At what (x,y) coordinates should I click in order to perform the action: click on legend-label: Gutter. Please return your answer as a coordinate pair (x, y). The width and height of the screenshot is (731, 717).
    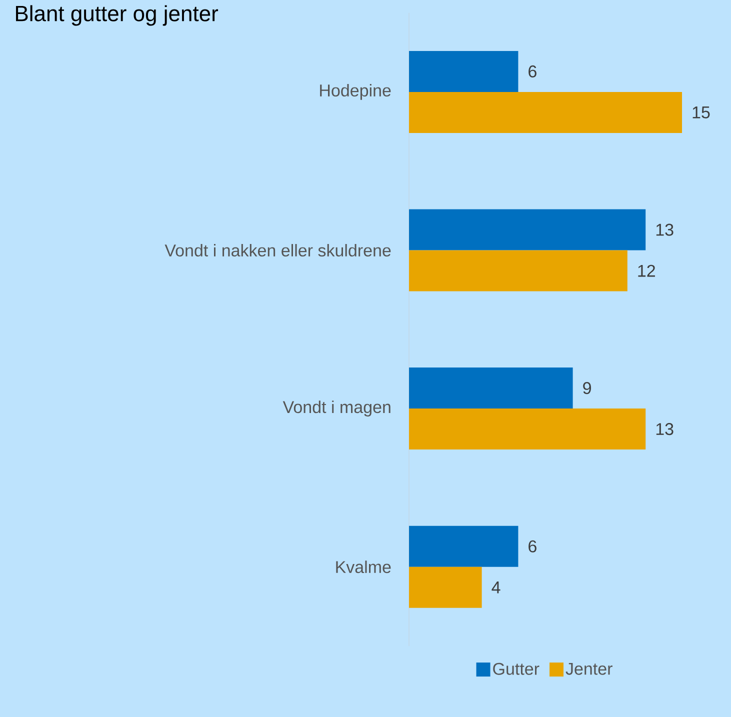
    Looking at the image, I should click on (516, 668).